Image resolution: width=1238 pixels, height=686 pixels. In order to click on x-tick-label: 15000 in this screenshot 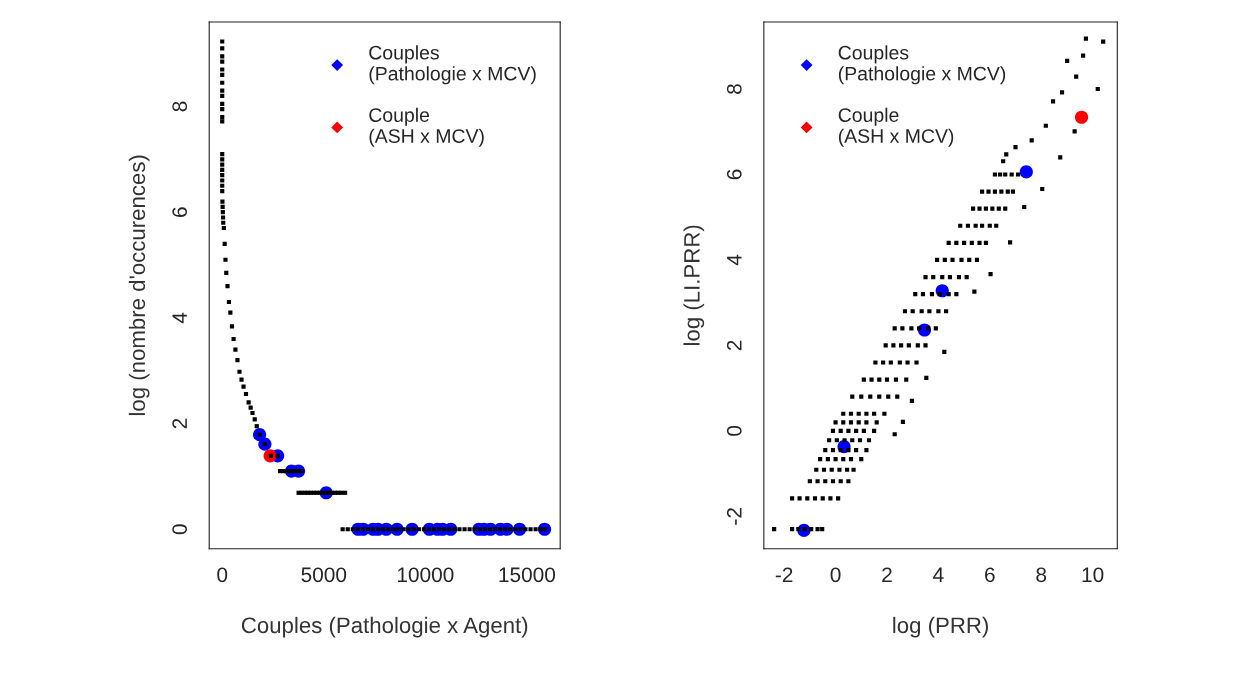, I will do `click(527, 575)`.